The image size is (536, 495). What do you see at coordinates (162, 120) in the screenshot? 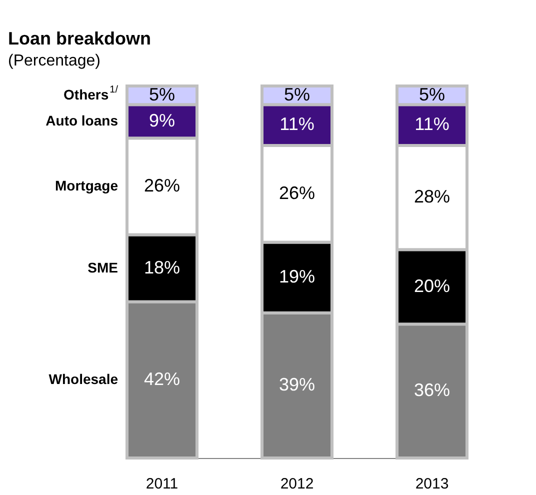
I see `data-label: 9%` at bounding box center [162, 120].